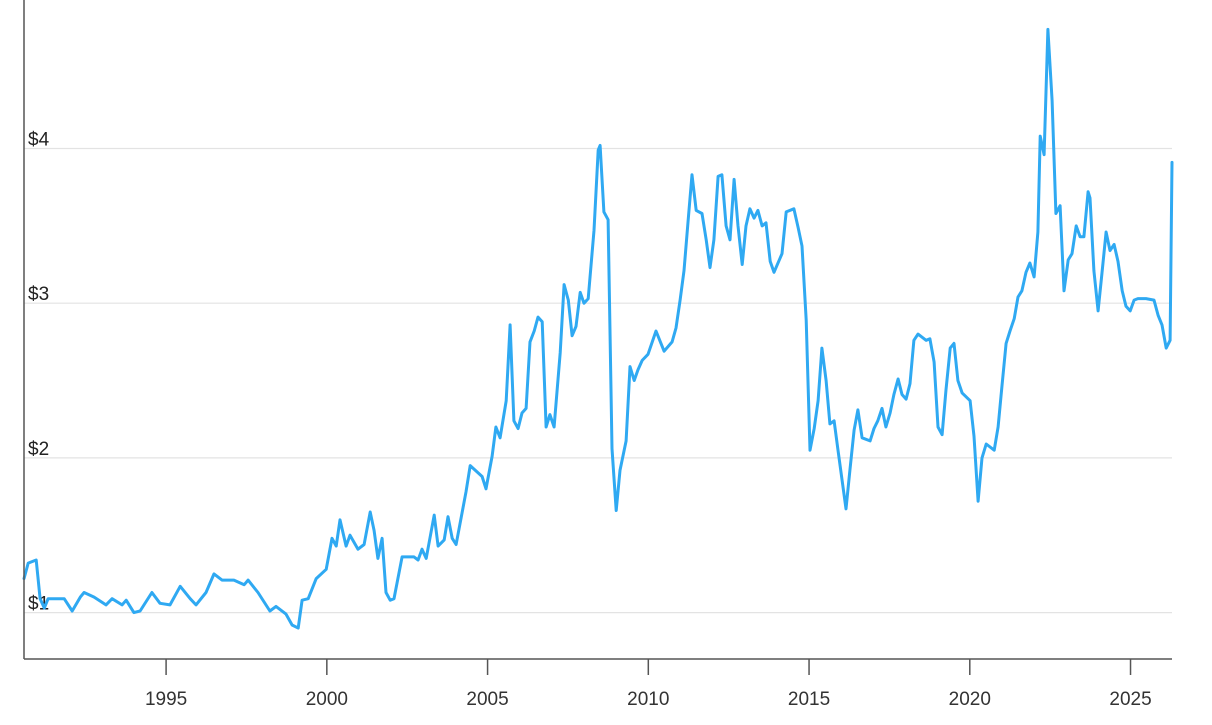 This screenshot has height=725, width=1212. I want to click on y-tick-label: $3, so click(38, 294).